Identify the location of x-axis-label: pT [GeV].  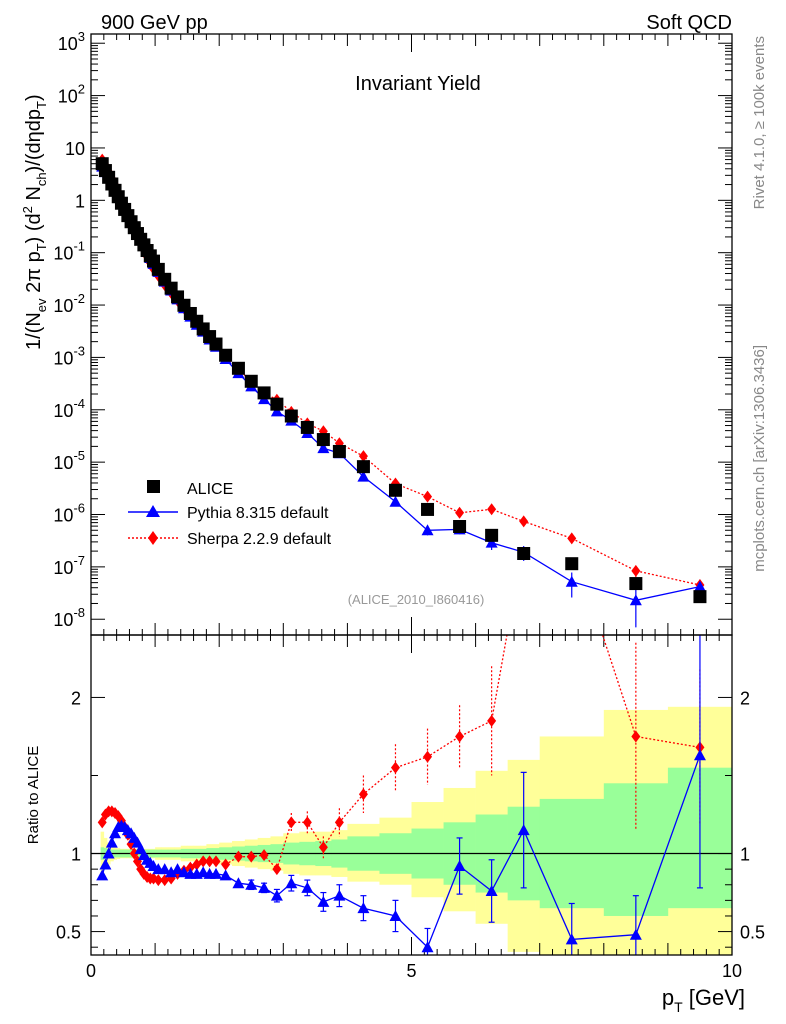
(703, 1000).